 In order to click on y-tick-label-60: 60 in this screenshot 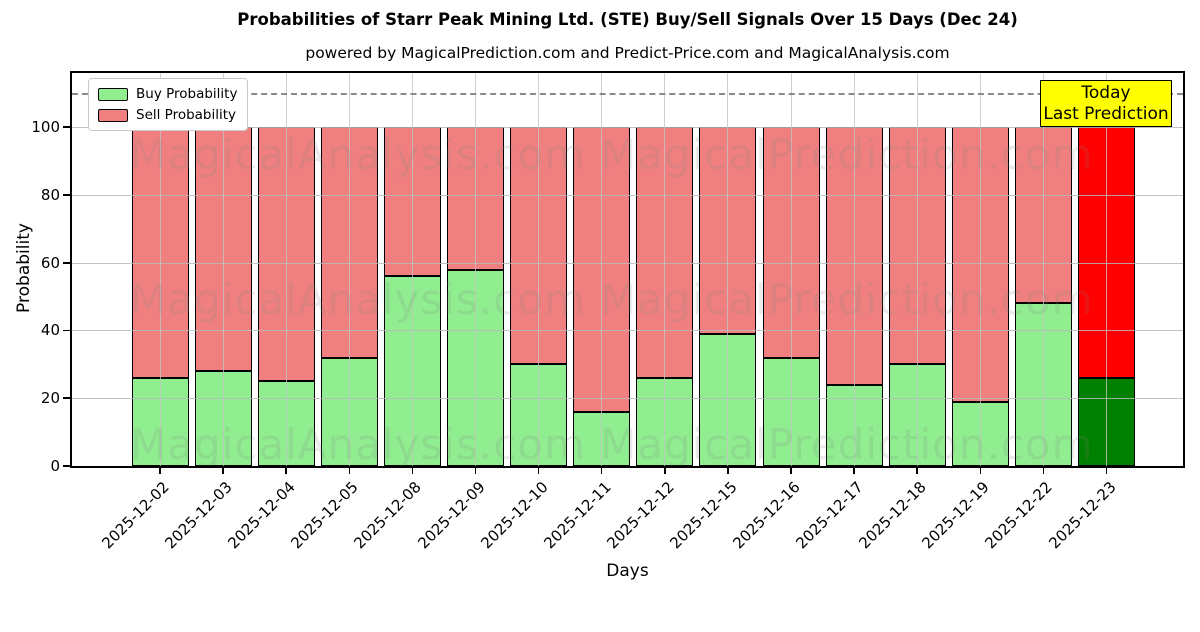, I will do `click(50, 262)`.